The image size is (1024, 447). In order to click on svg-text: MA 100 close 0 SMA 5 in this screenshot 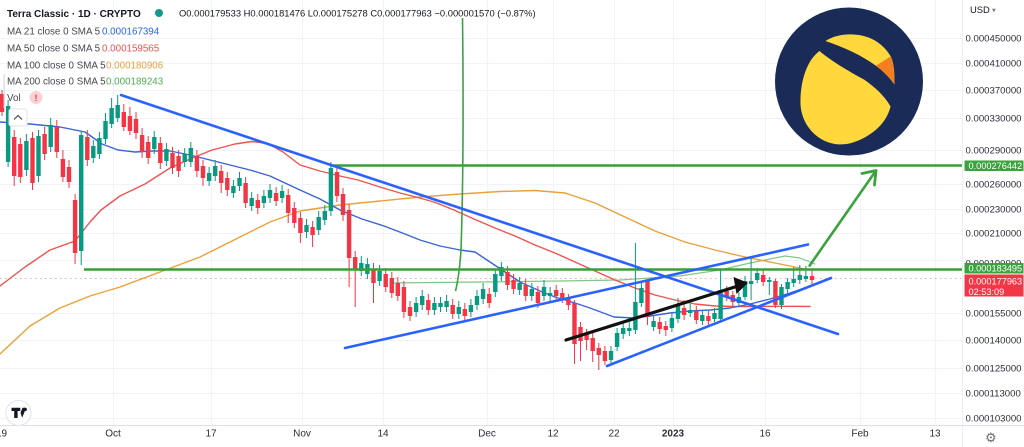, I will do `click(56, 66)`.